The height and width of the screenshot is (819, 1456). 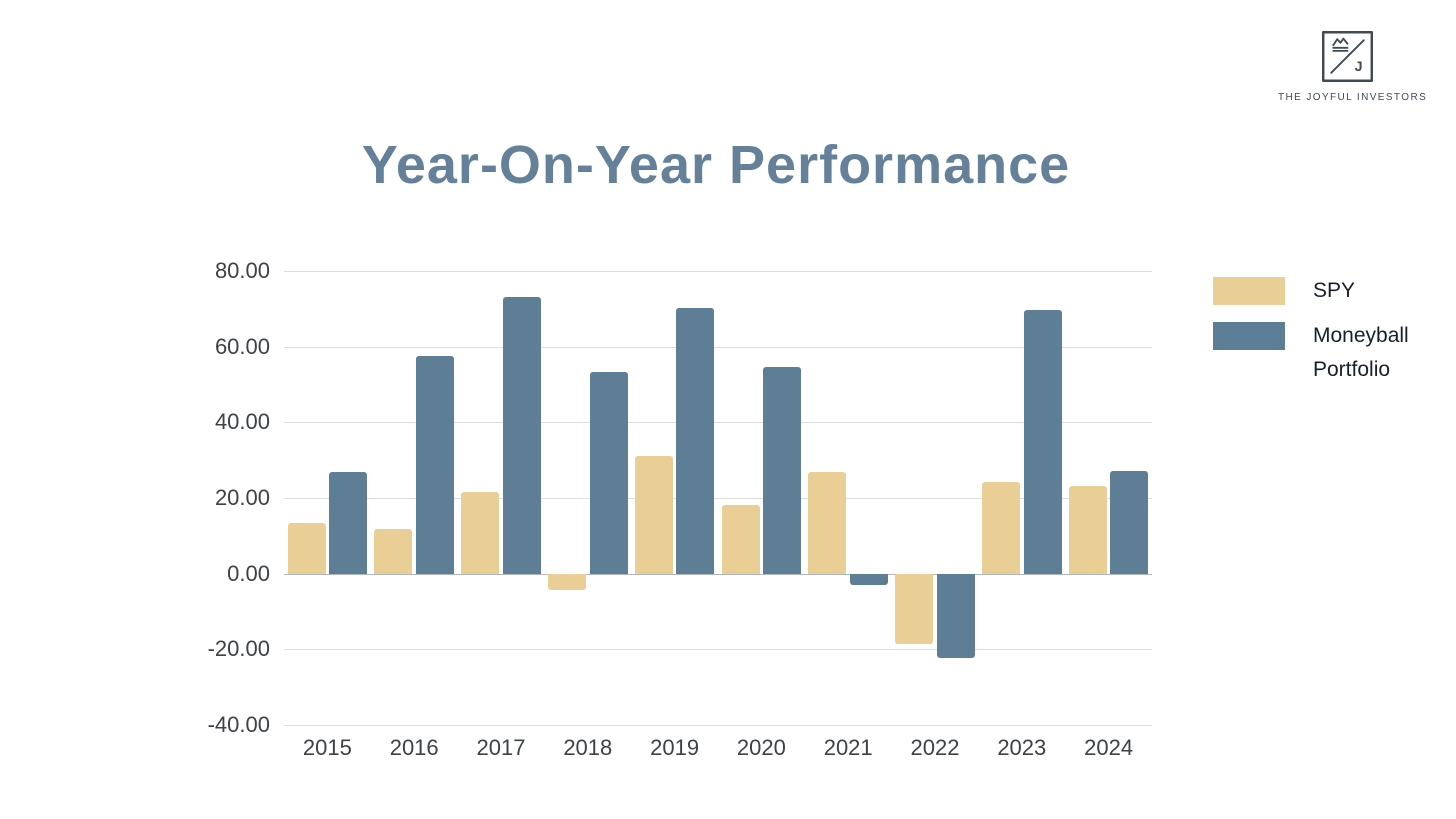 I want to click on x-tick-label-2016: 2016, so click(x=414, y=747).